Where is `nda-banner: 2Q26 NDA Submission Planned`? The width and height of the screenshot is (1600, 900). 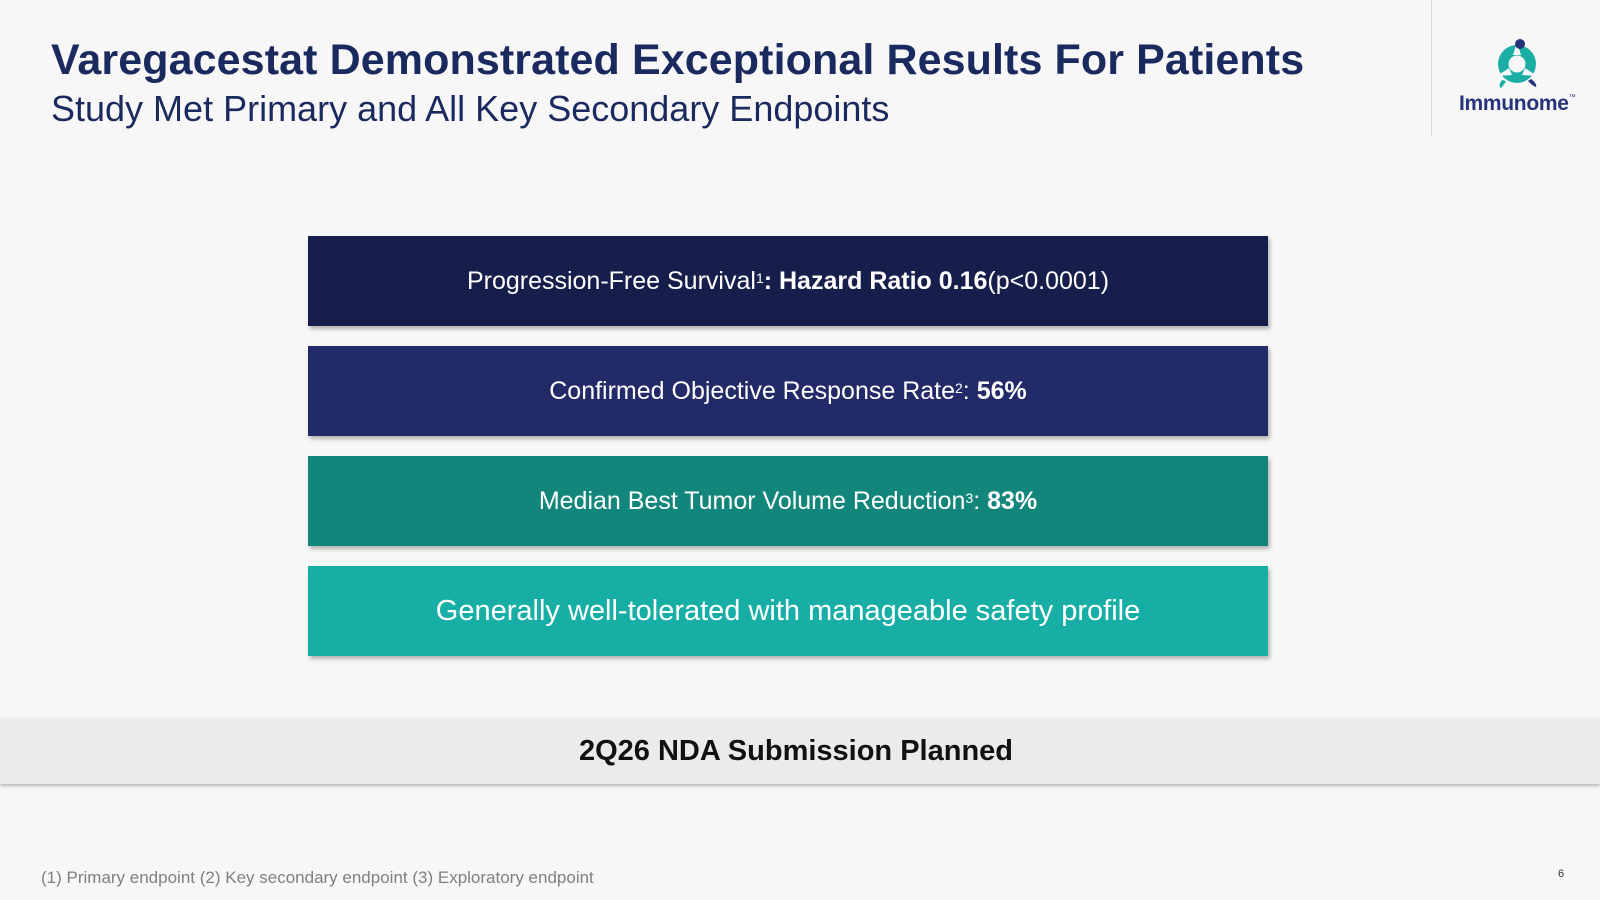 nda-banner: 2Q26 NDA Submission Planned is located at coordinates (800, 751).